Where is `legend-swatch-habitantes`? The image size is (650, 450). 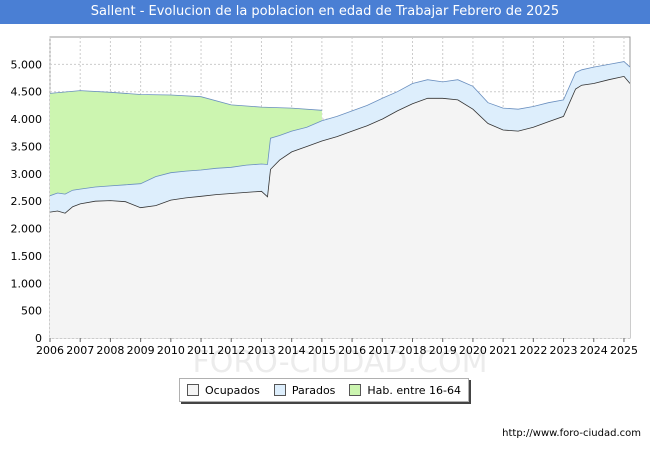 legend-swatch-habitantes is located at coordinates (355, 390).